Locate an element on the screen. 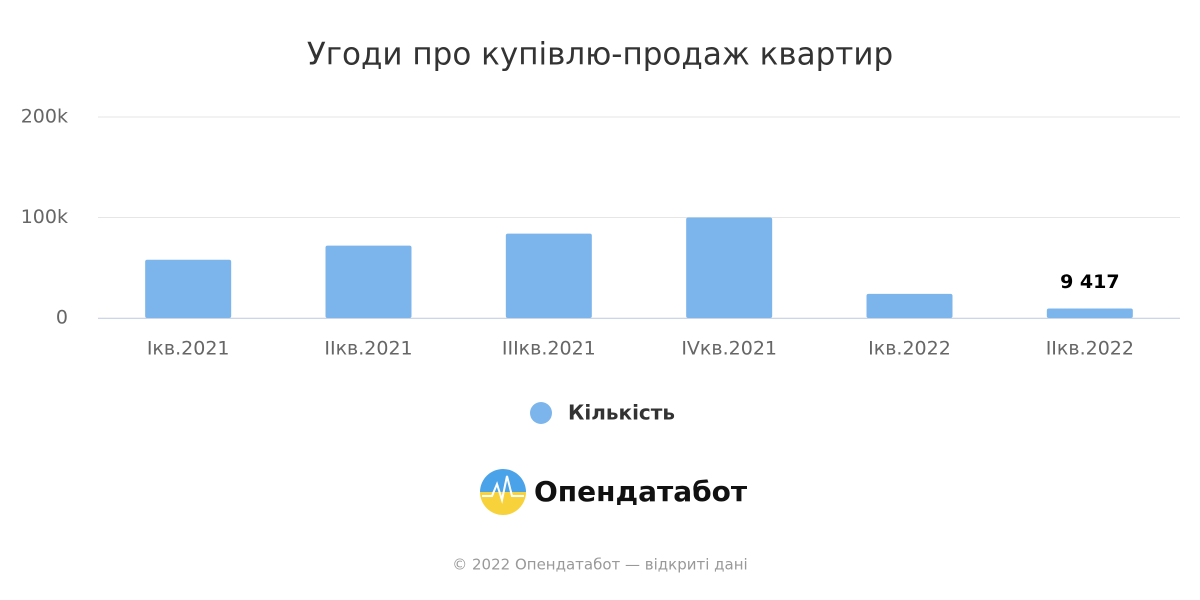 The width and height of the screenshot is (1200, 600). y-tick-label: 200k is located at coordinates (44, 117).